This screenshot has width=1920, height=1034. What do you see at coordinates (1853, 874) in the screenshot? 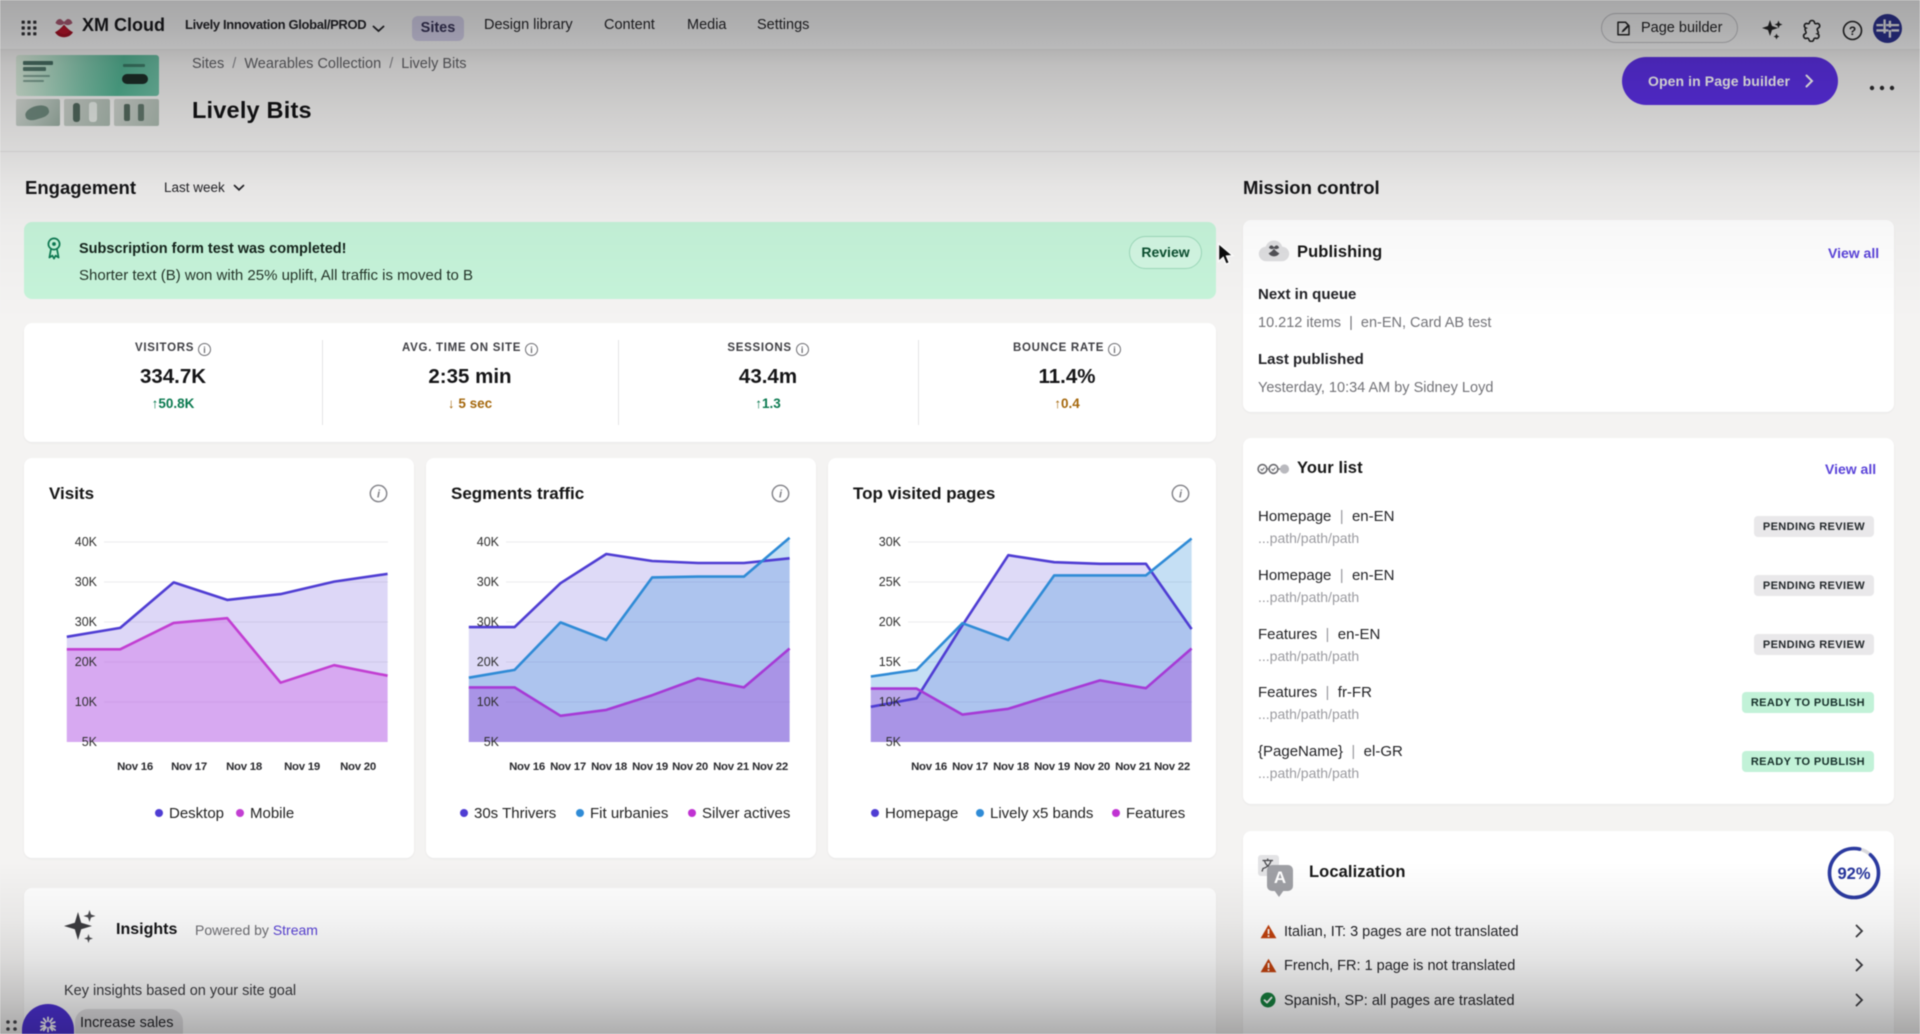
I see `svg-text: 92%` at bounding box center [1853, 874].